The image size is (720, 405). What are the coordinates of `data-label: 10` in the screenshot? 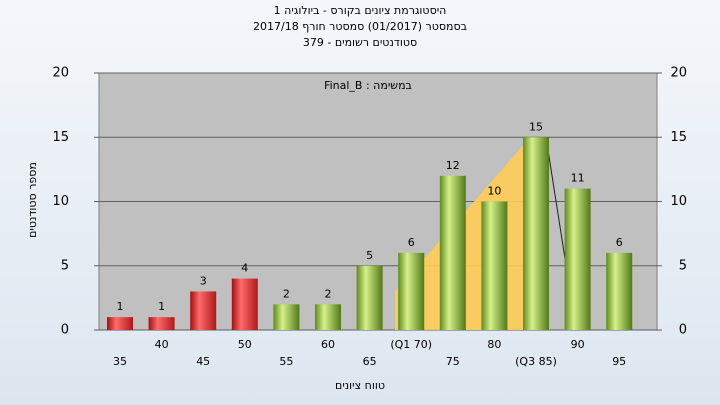 It's located at (494, 191).